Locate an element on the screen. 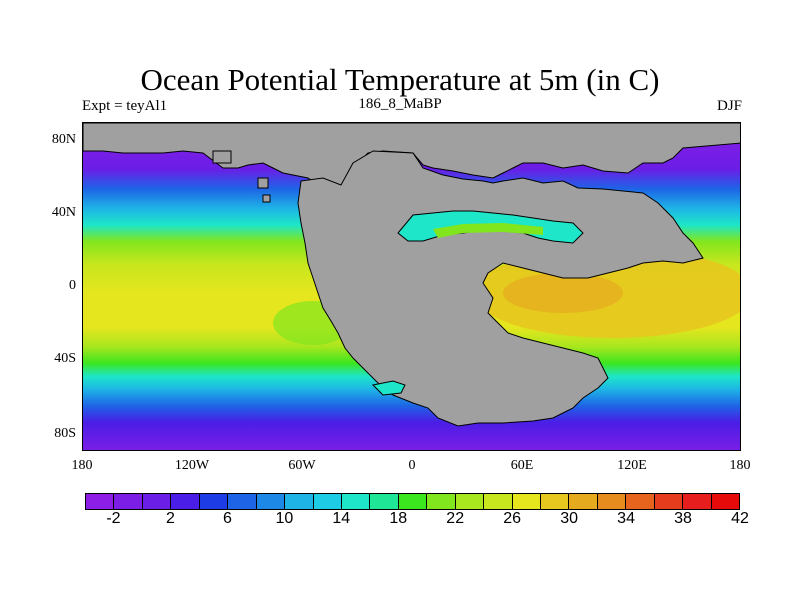 Image resolution: width=800 pixels, height=600 pixels. season-label: DJF is located at coordinates (729, 106).